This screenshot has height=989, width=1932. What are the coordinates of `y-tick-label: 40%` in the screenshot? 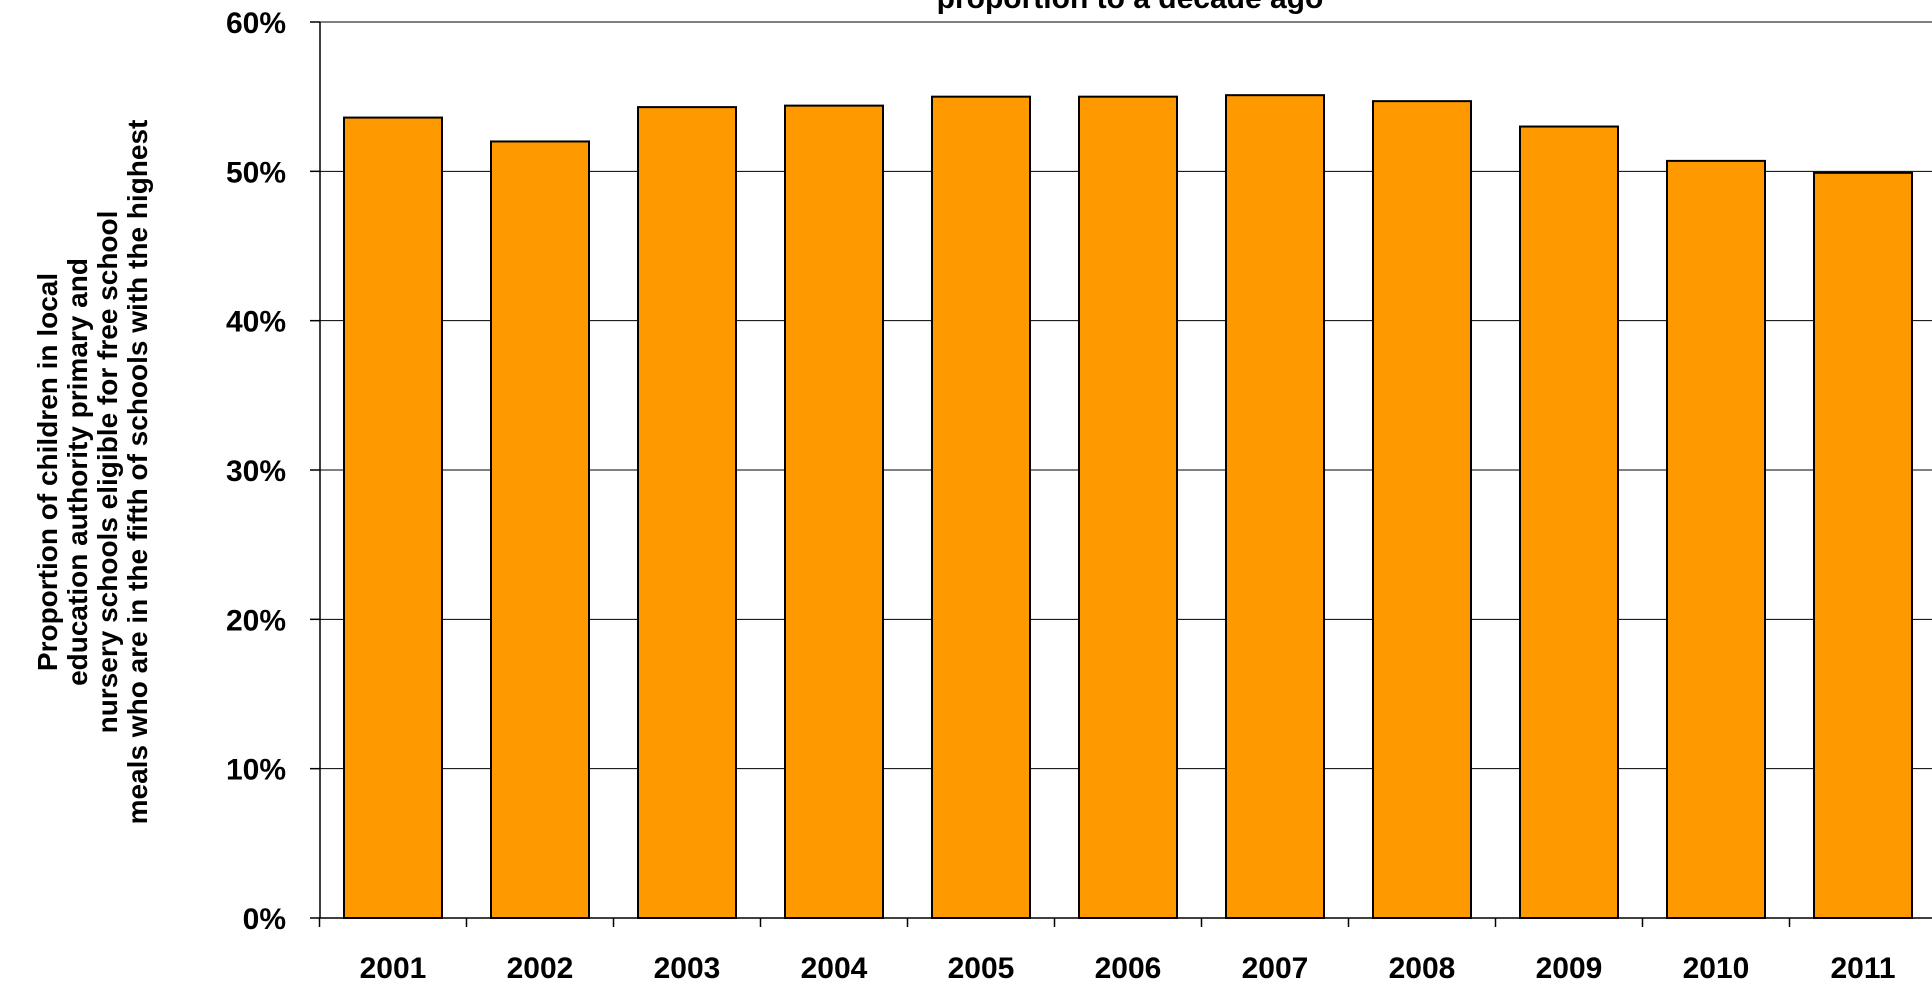 It's located at (256, 322).